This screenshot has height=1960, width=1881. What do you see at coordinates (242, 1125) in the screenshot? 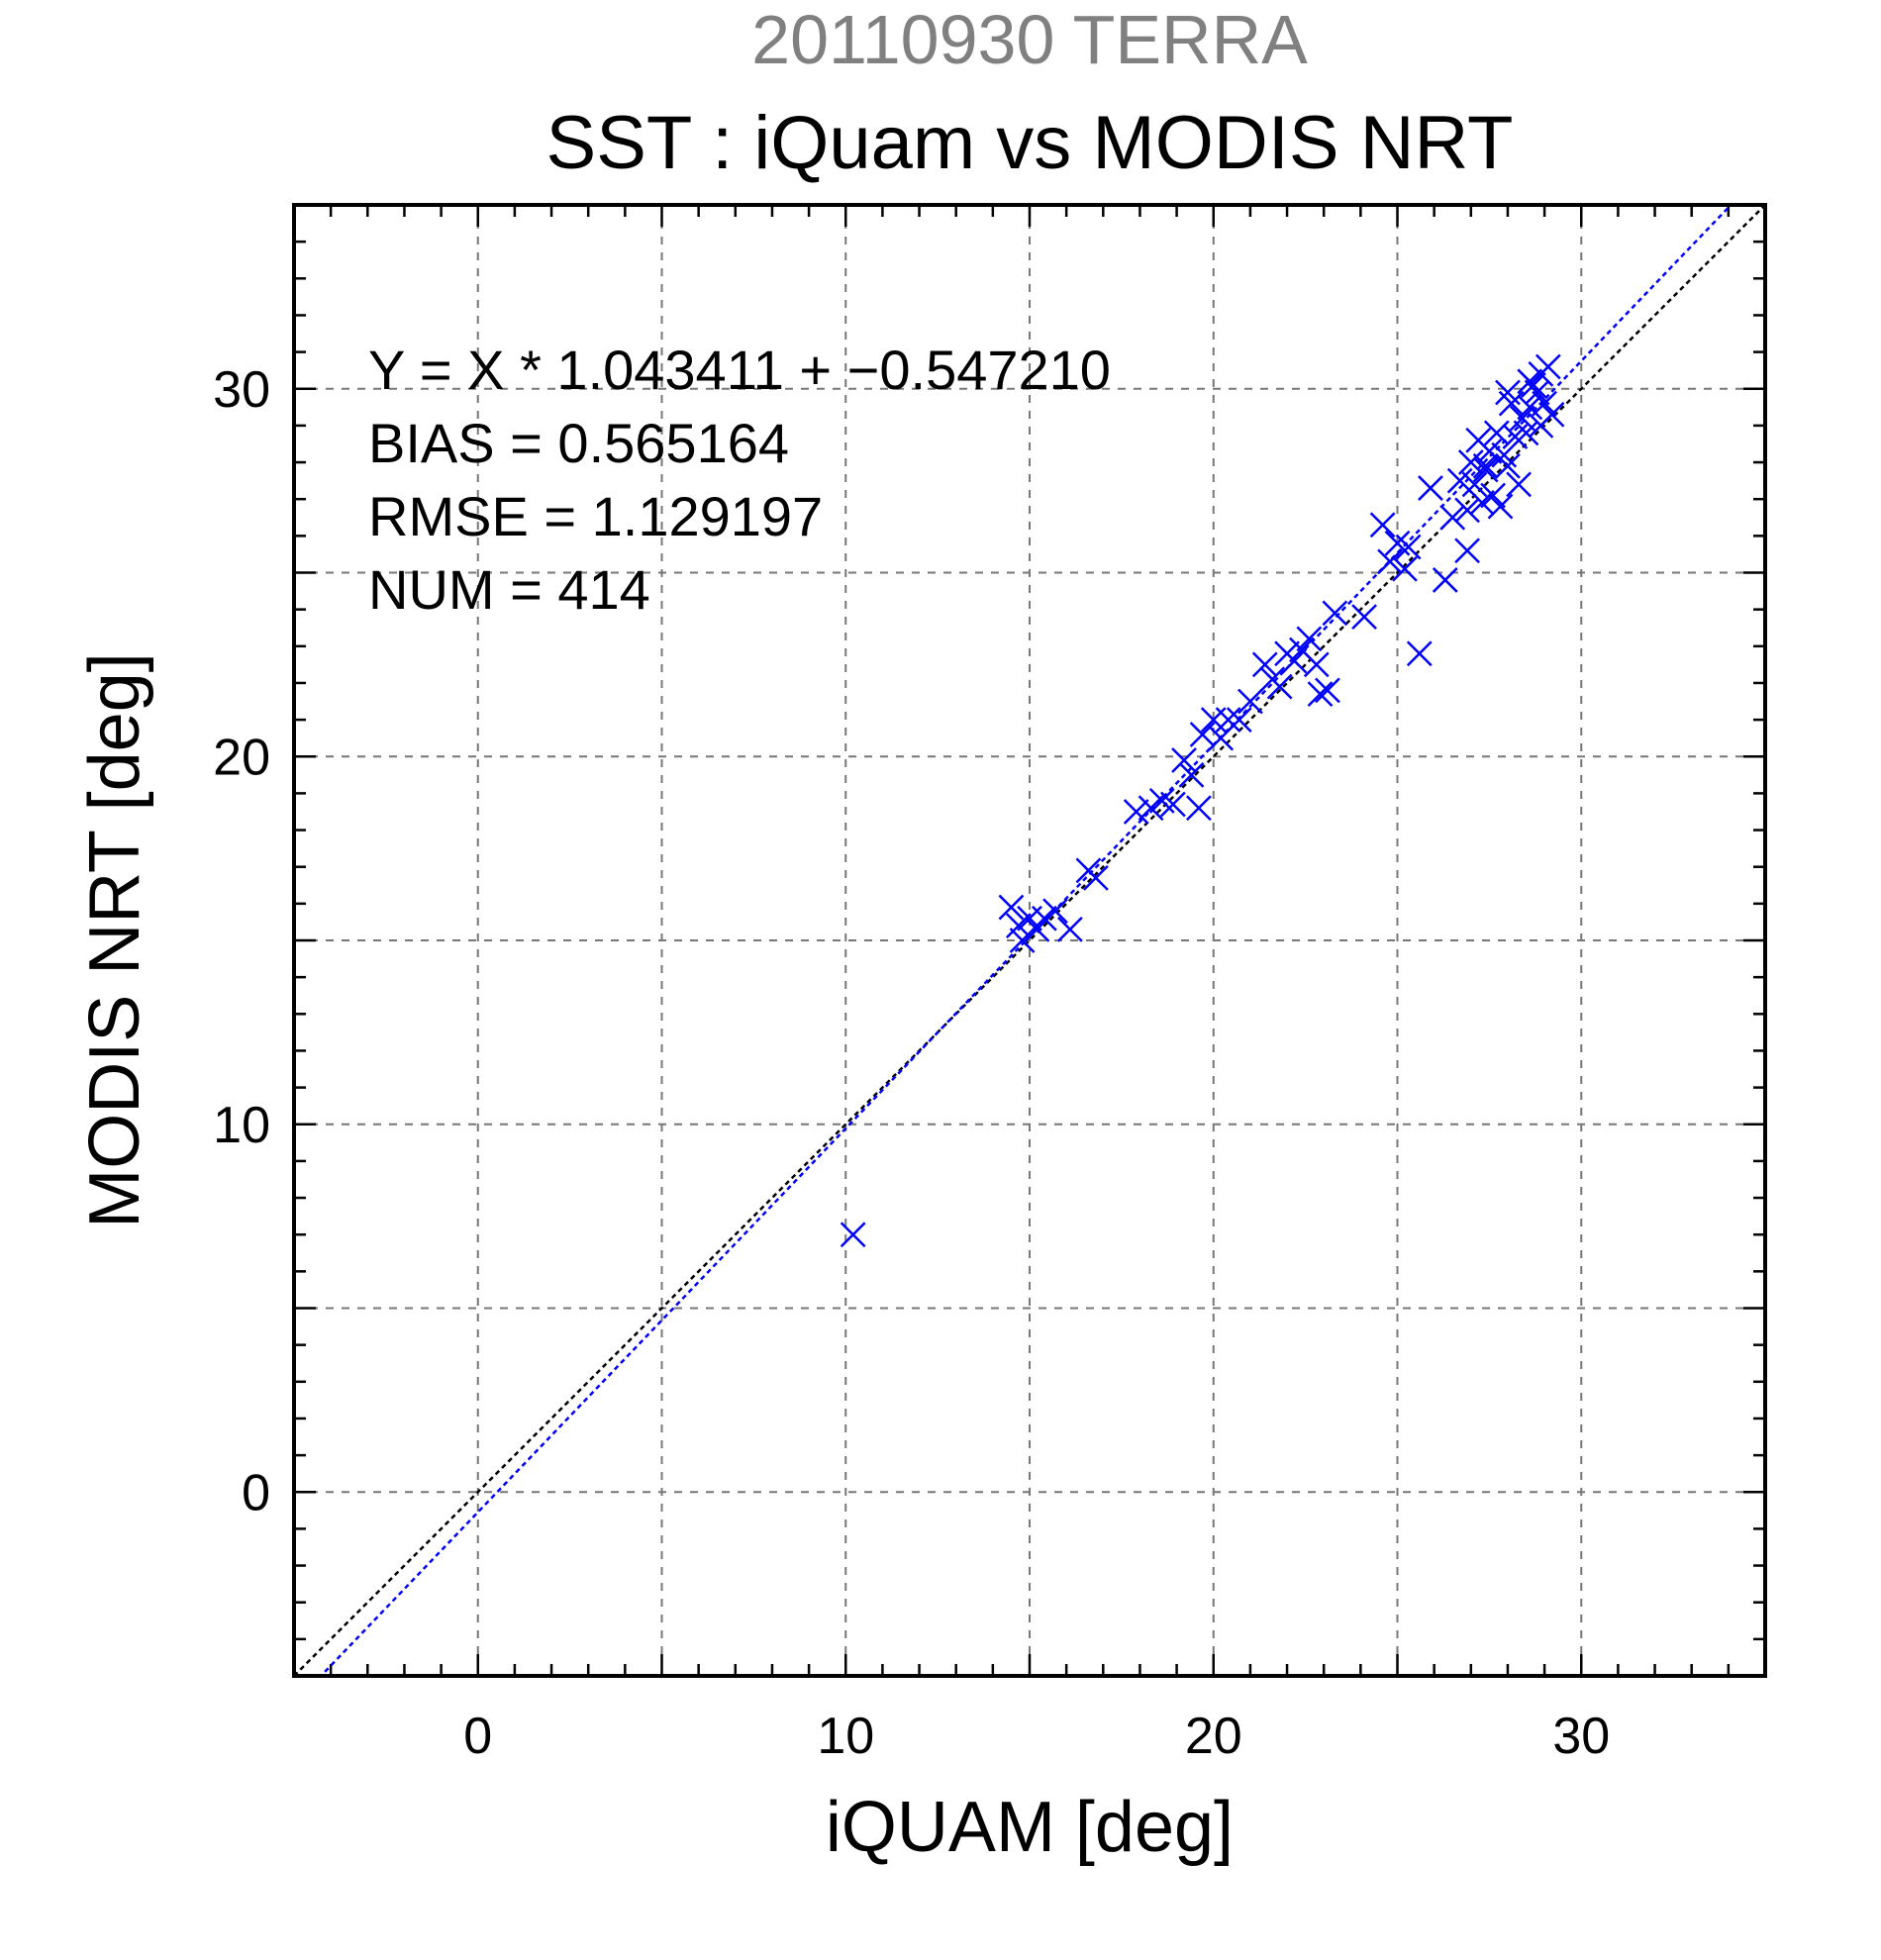
I see `y-tick-label: 10` at bounding box center [242, 1125].